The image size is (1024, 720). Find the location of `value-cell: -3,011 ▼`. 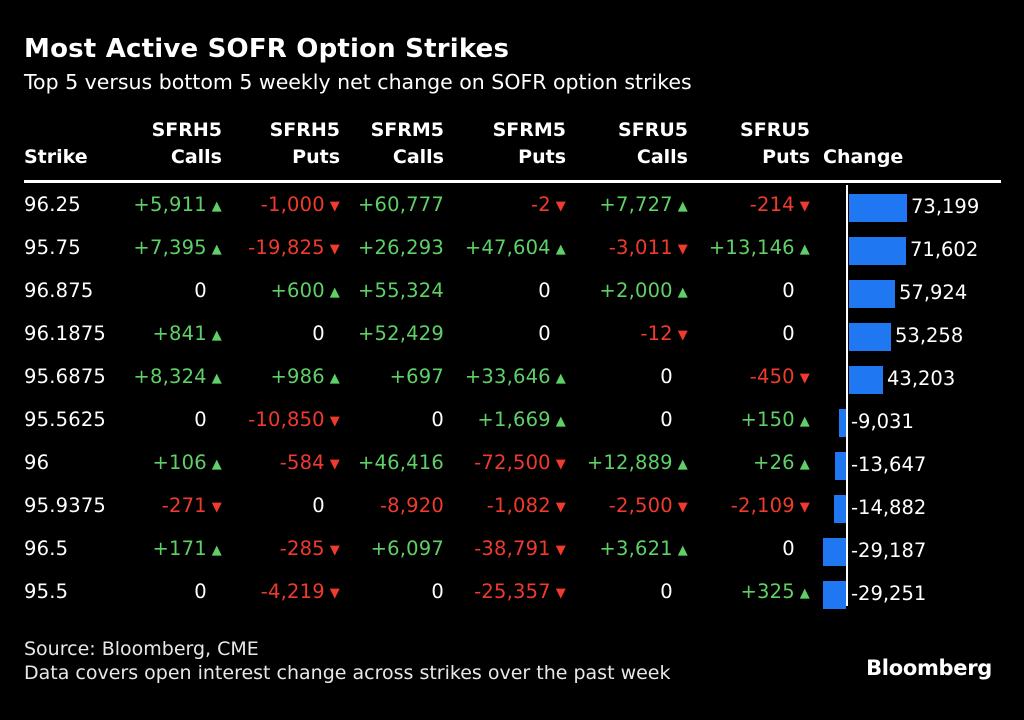

value-cell: -3,011 ▼ is located at coordinates (648, 247).